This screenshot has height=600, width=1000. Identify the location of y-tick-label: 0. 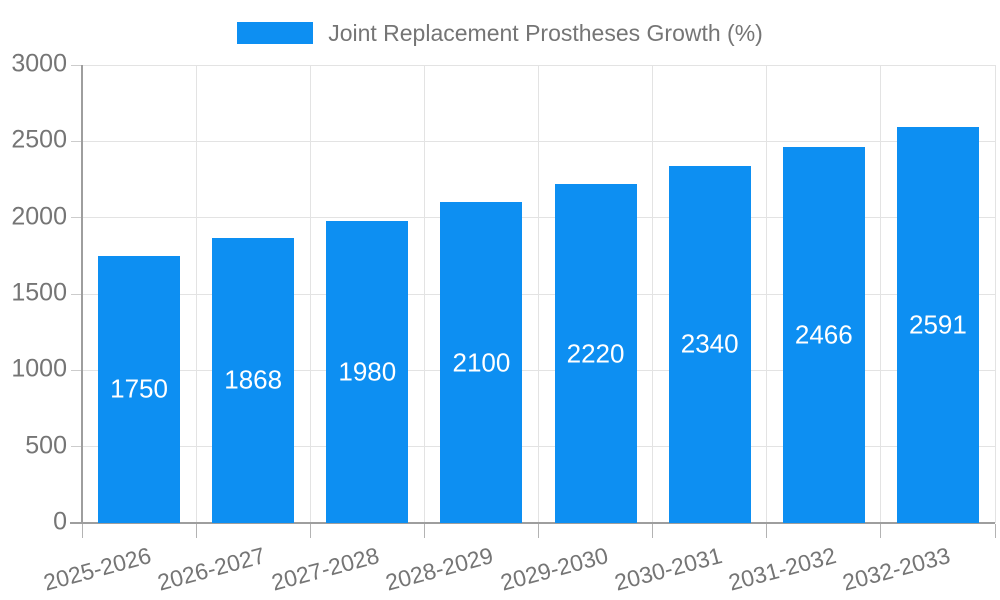
(60, 521).